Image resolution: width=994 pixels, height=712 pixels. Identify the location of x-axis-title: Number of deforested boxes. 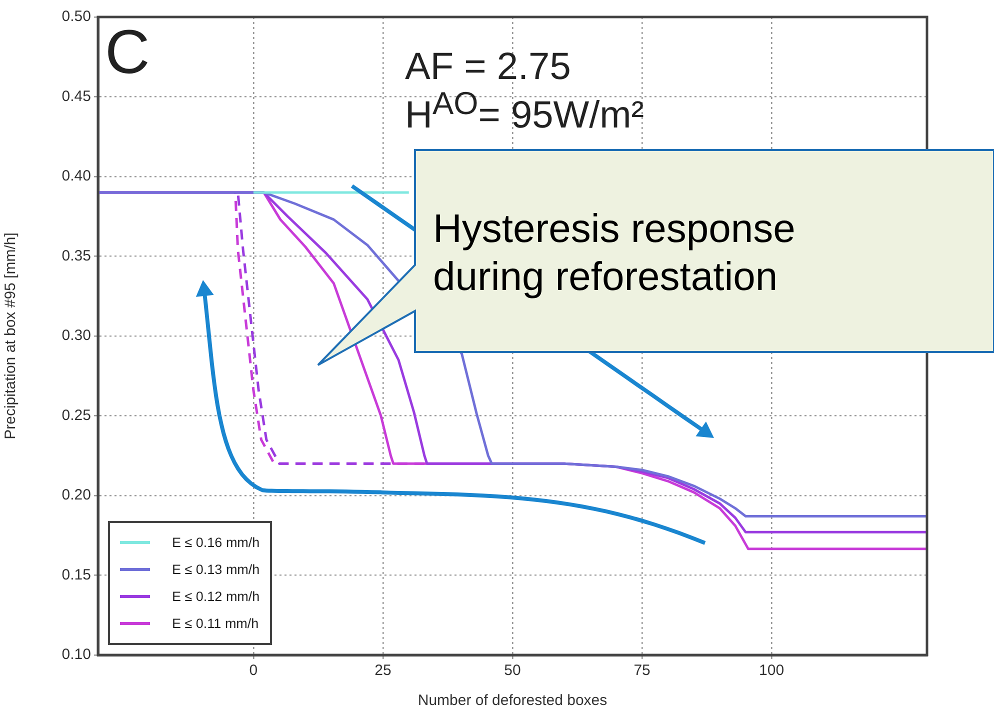
(513, 701).